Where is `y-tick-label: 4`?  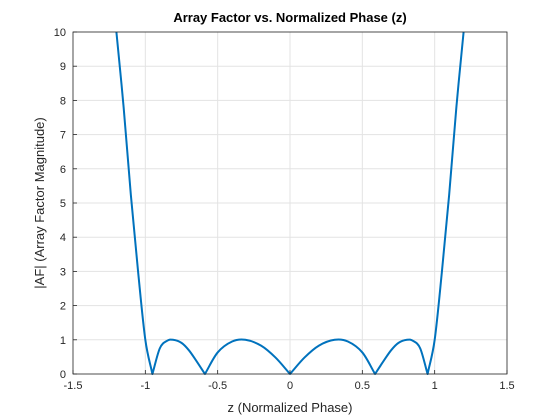 y-tick-label: 4 is located at coordinates (63, 238).